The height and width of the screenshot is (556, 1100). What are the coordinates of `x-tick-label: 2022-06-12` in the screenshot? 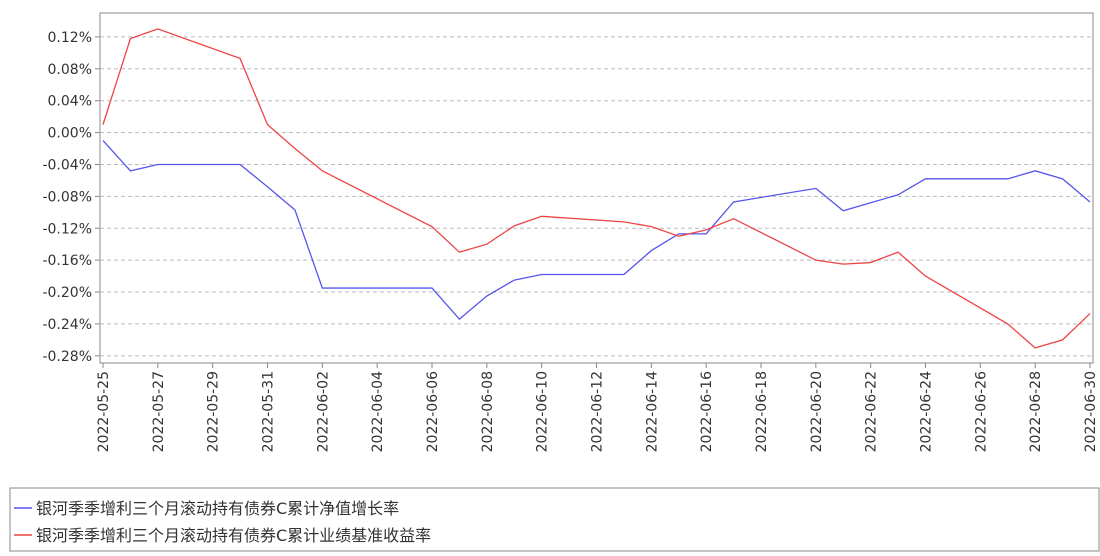 It's located at (598, 411).